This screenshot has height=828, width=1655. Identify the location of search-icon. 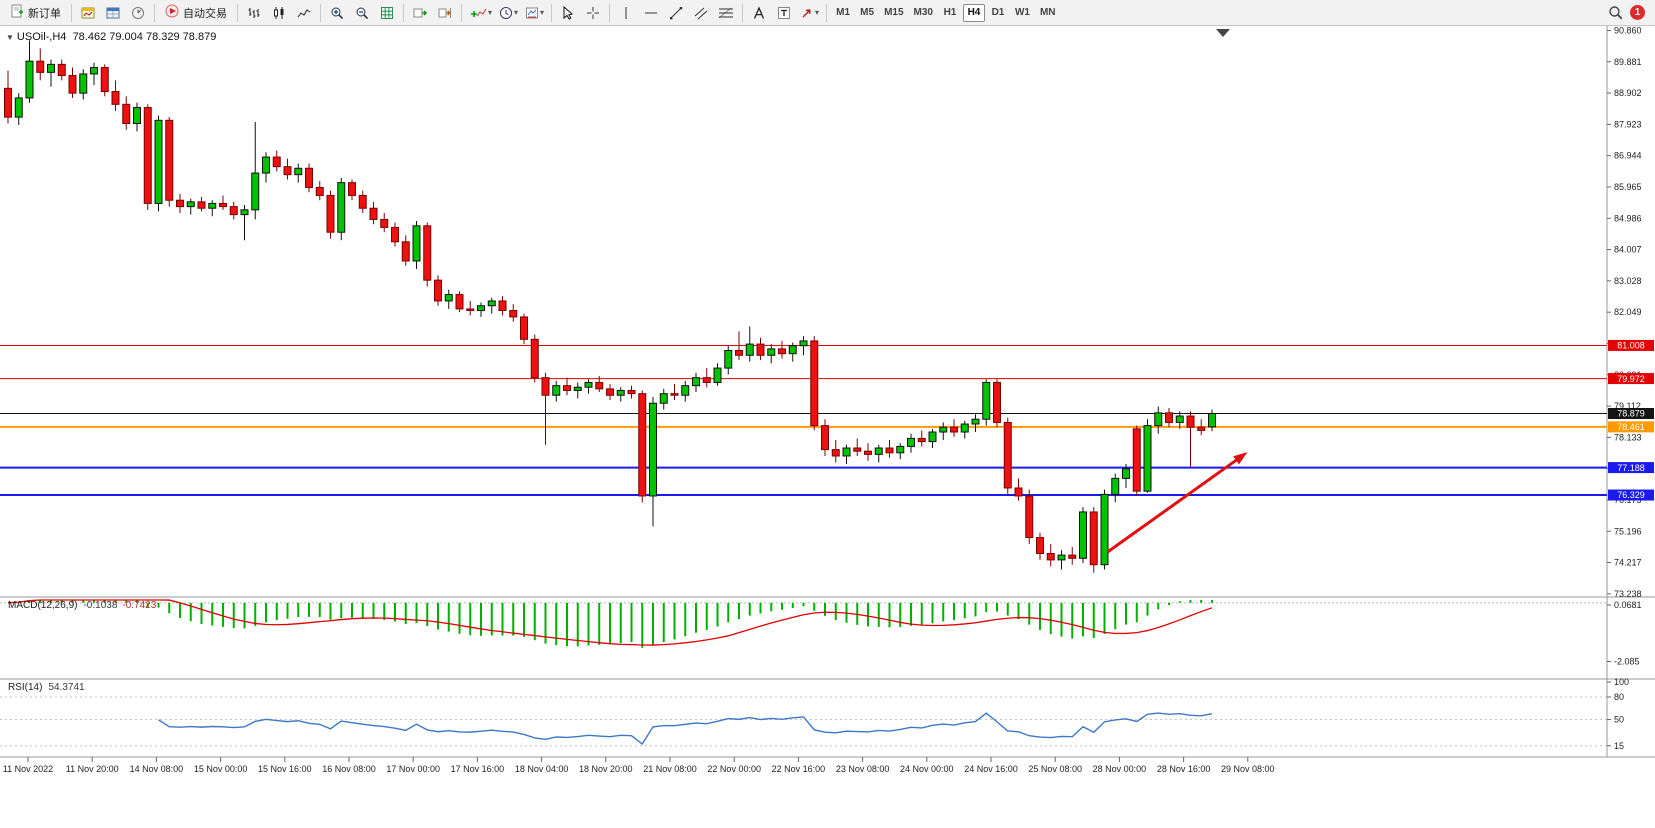
(1615, 13).